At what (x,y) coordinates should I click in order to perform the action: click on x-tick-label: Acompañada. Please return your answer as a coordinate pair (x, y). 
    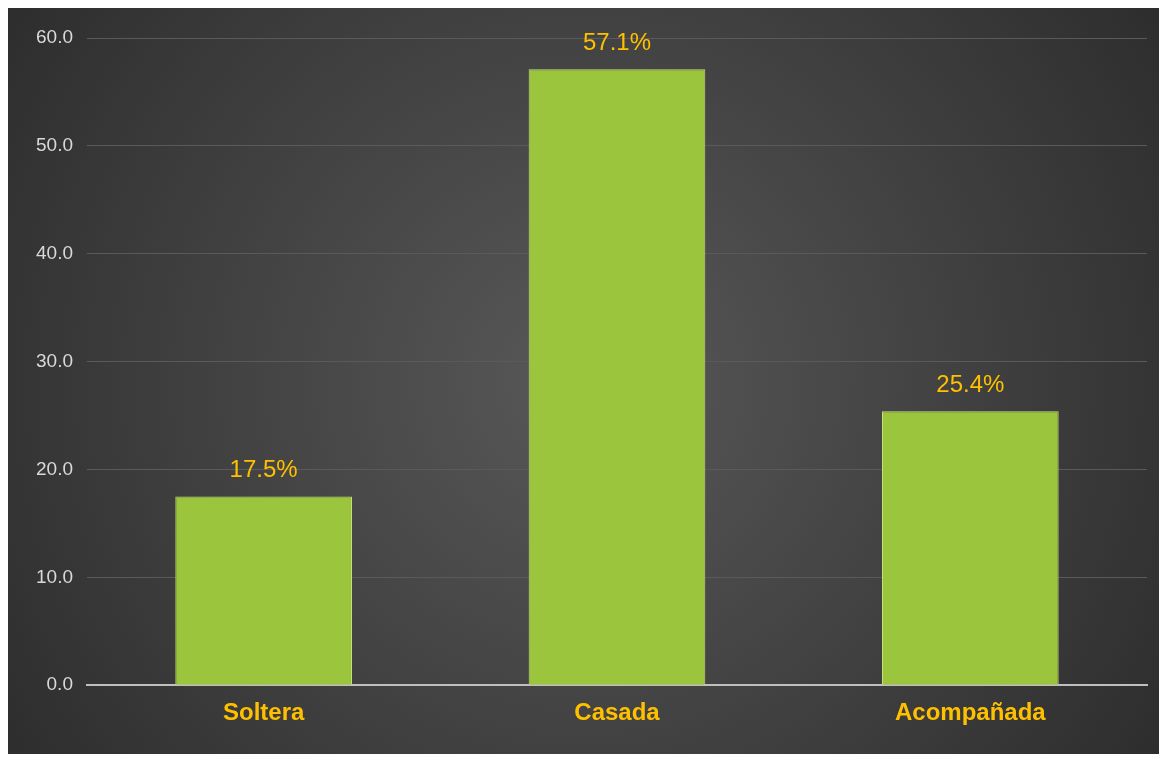
    Looking at the image, I should click on (970, 712).